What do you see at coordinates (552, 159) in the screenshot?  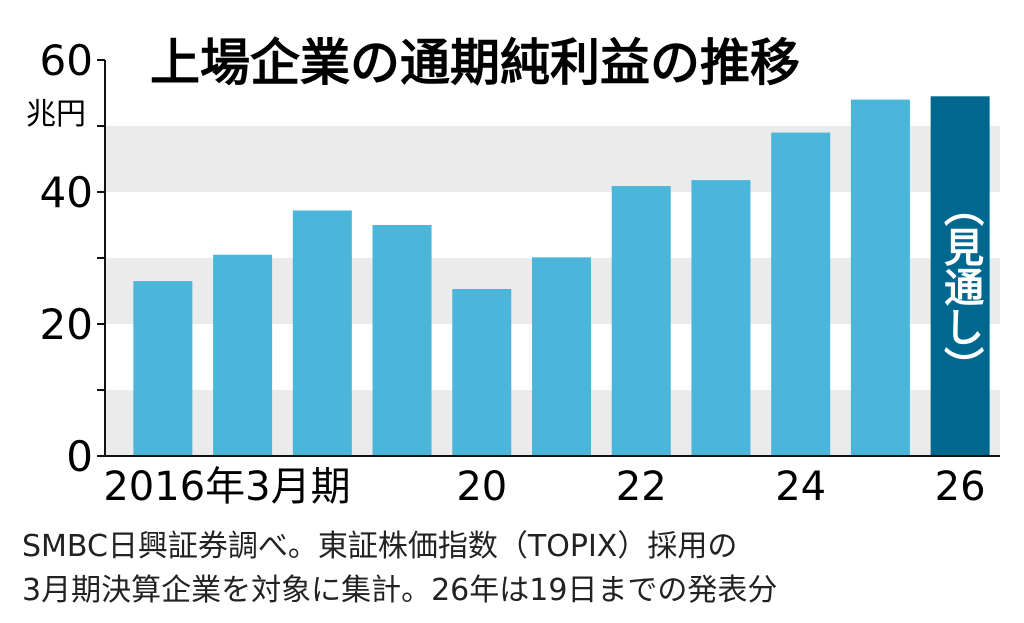 I see `grid-band` at bounding box center [552, 159].